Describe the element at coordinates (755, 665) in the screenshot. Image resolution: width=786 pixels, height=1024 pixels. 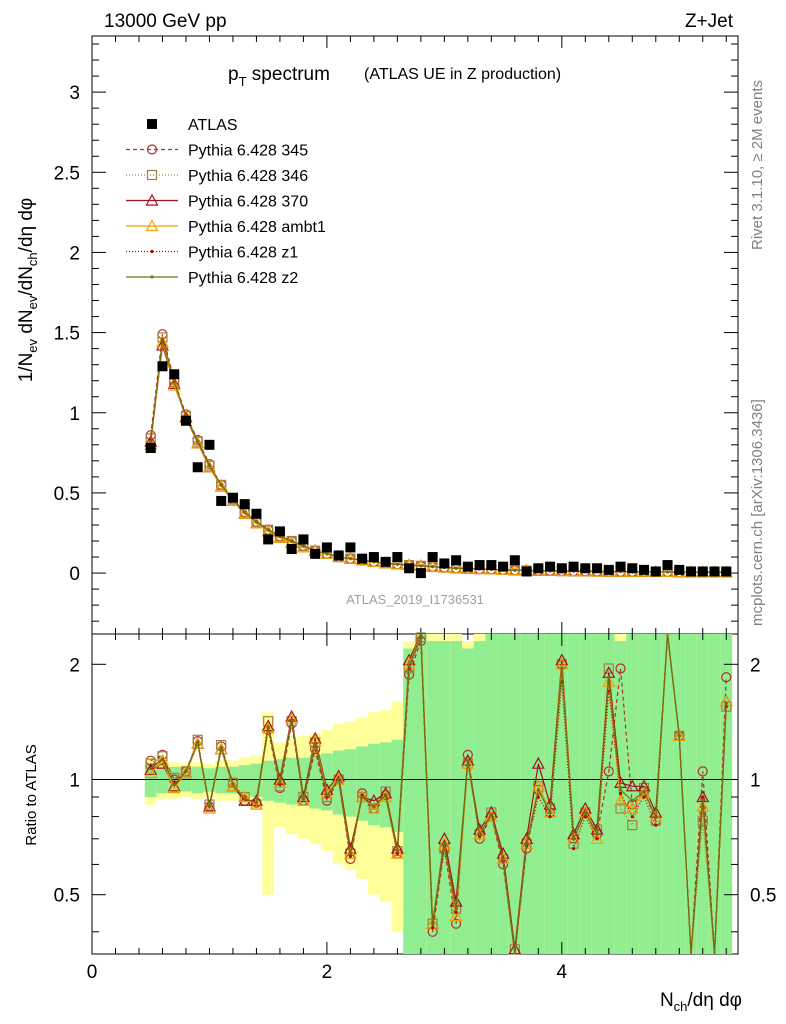
I see `ratio-y-tick-label-right: 2` at that location.